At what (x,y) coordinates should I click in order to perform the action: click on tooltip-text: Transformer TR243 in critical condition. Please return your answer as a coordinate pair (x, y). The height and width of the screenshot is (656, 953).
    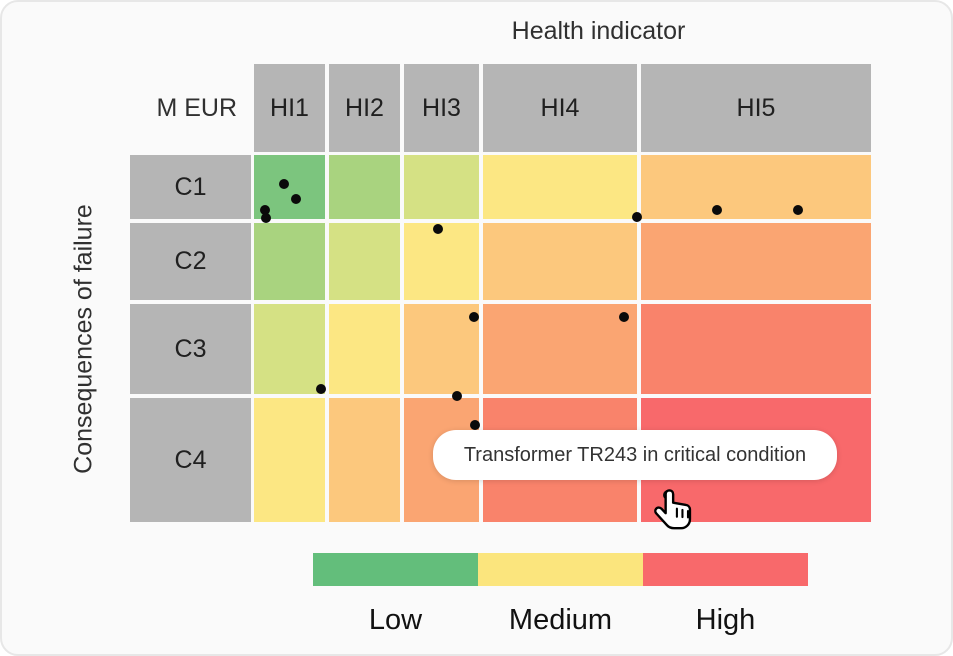
    Looking at the image, I should click on (635, 454).